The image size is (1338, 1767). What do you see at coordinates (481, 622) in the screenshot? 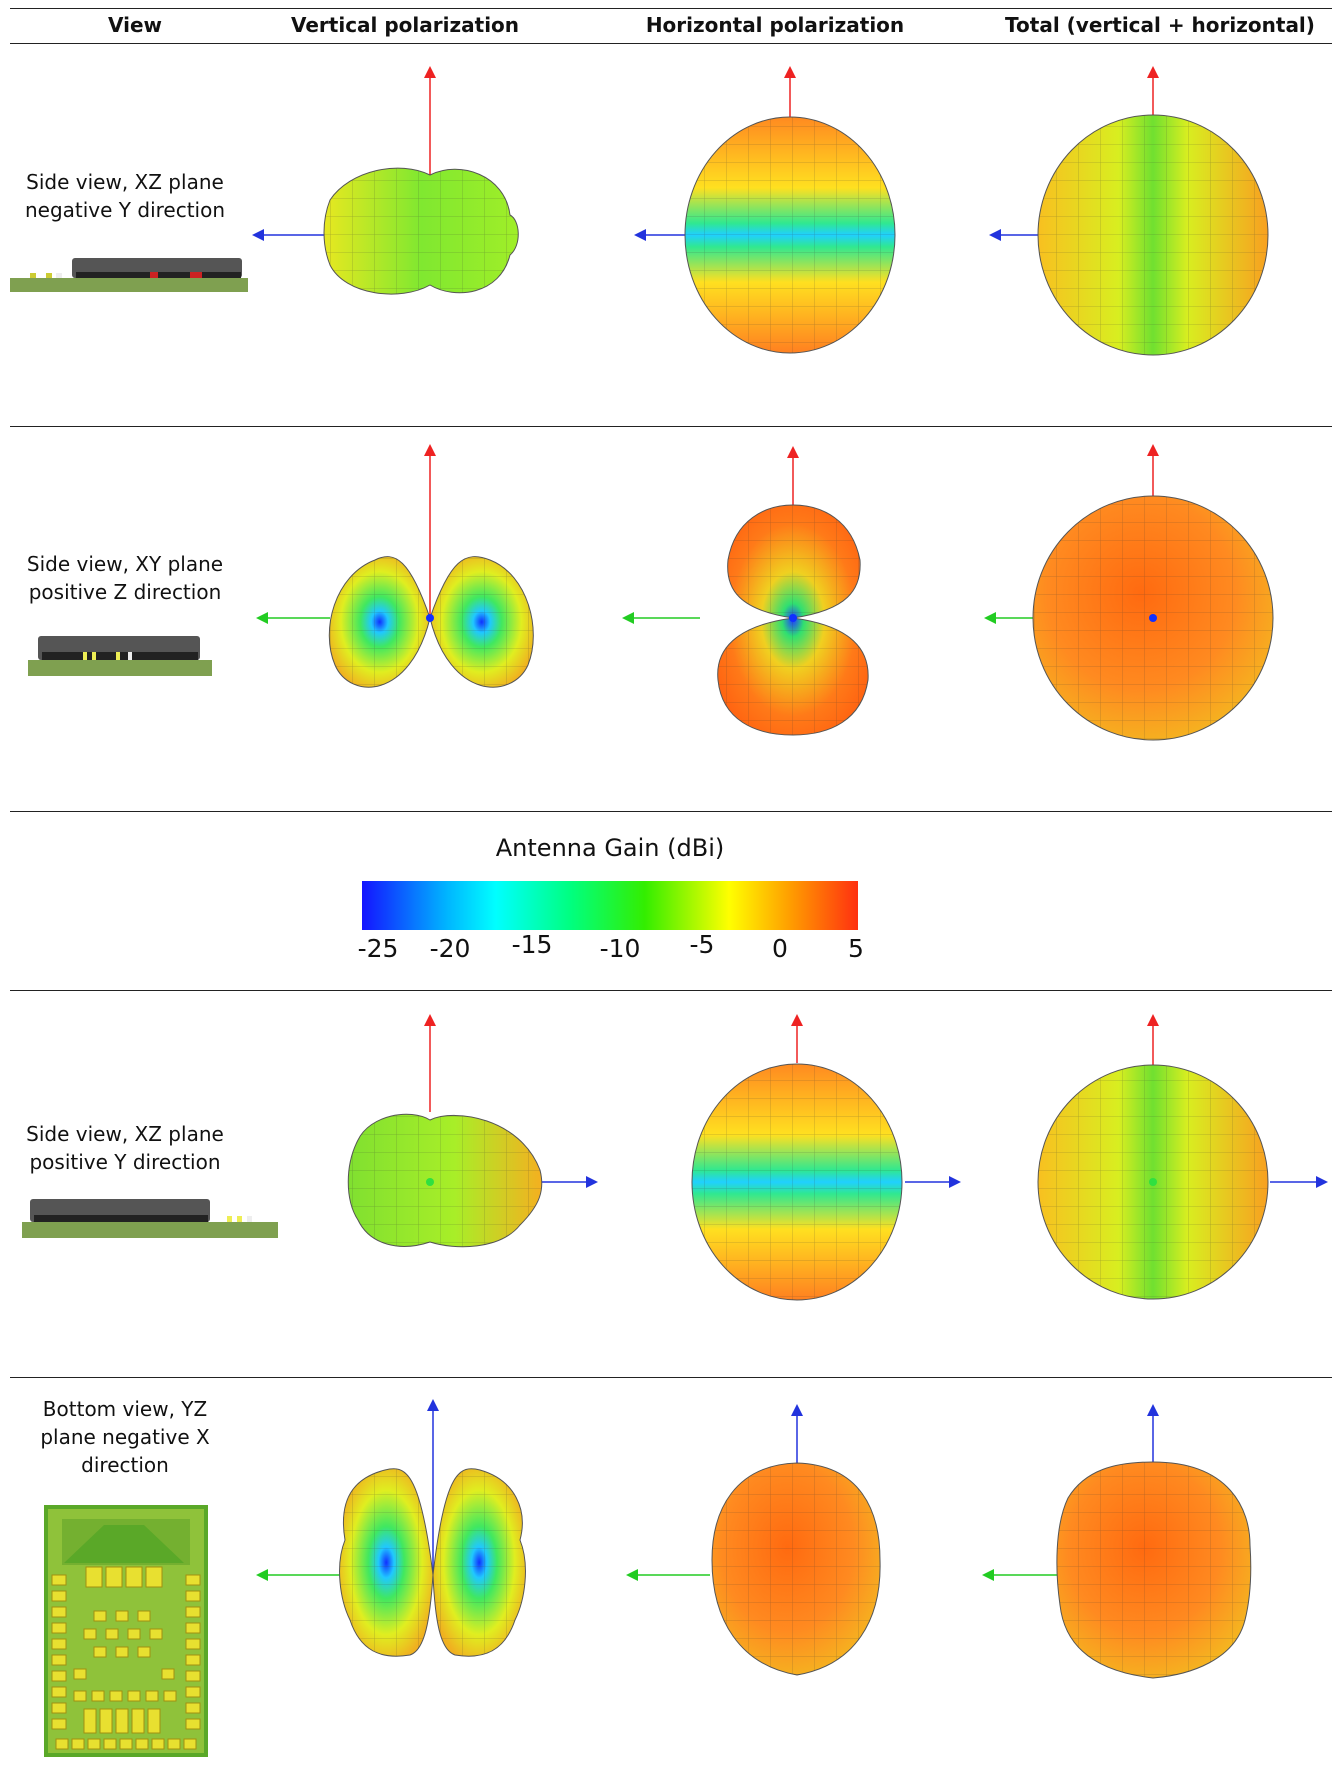
I see `pattern-v-2-right-grid` at bounding box center [481, 622].